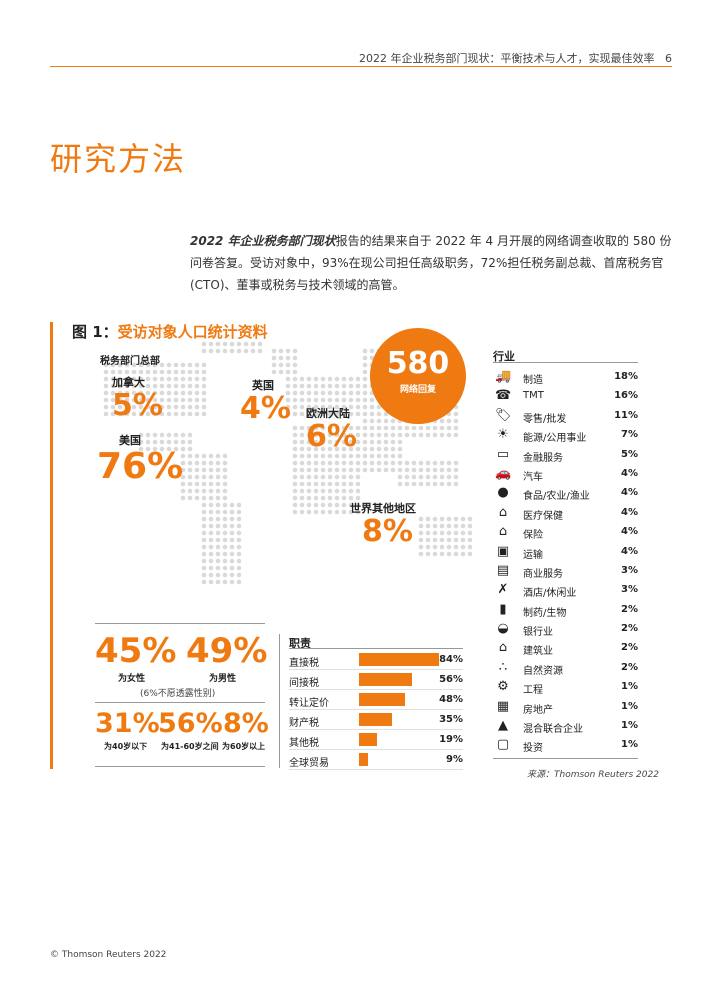 The width and height of the screenshot is (710, 1004). Describe the element at coordinates (503, 667) in the screenshot. I see `logs-icon: ∴` at that location.